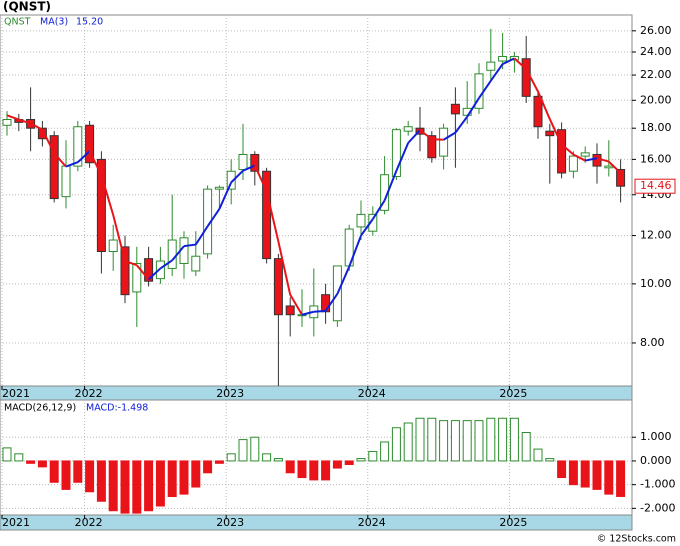 This screenshot has width=680, height=546. Describe the element at coordinates (89, 22) in the screenshot. I see `legend-ma-value: 15.20` at that location.